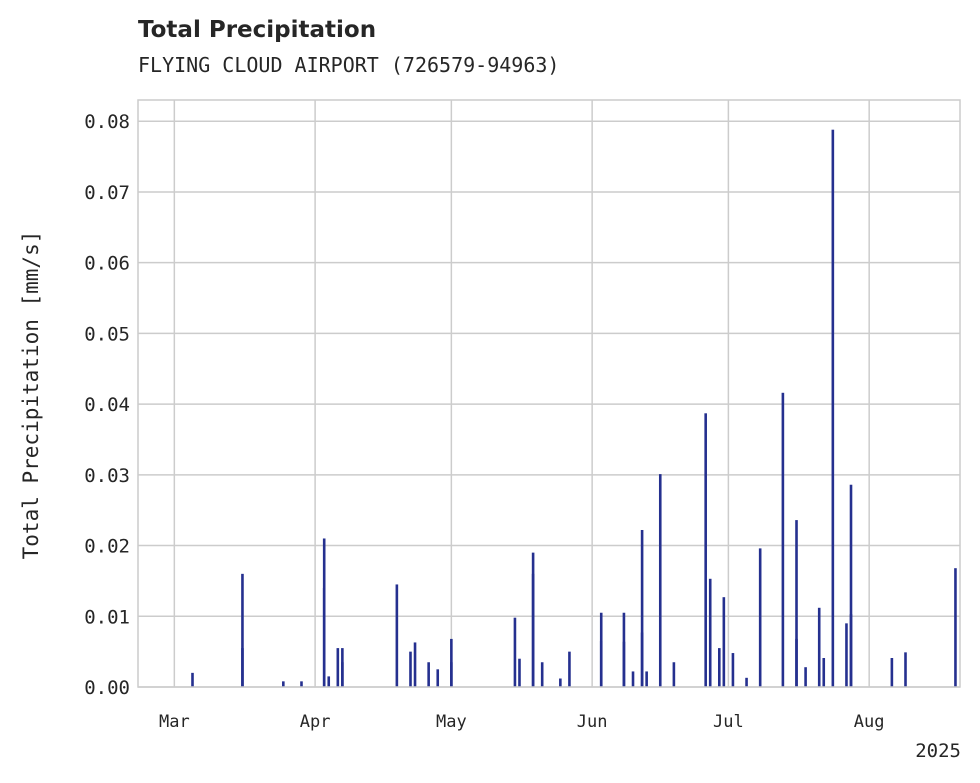  Describe the element at coordinates (938, 751) in the screenshot. I see `year-label: 2025` at that location.